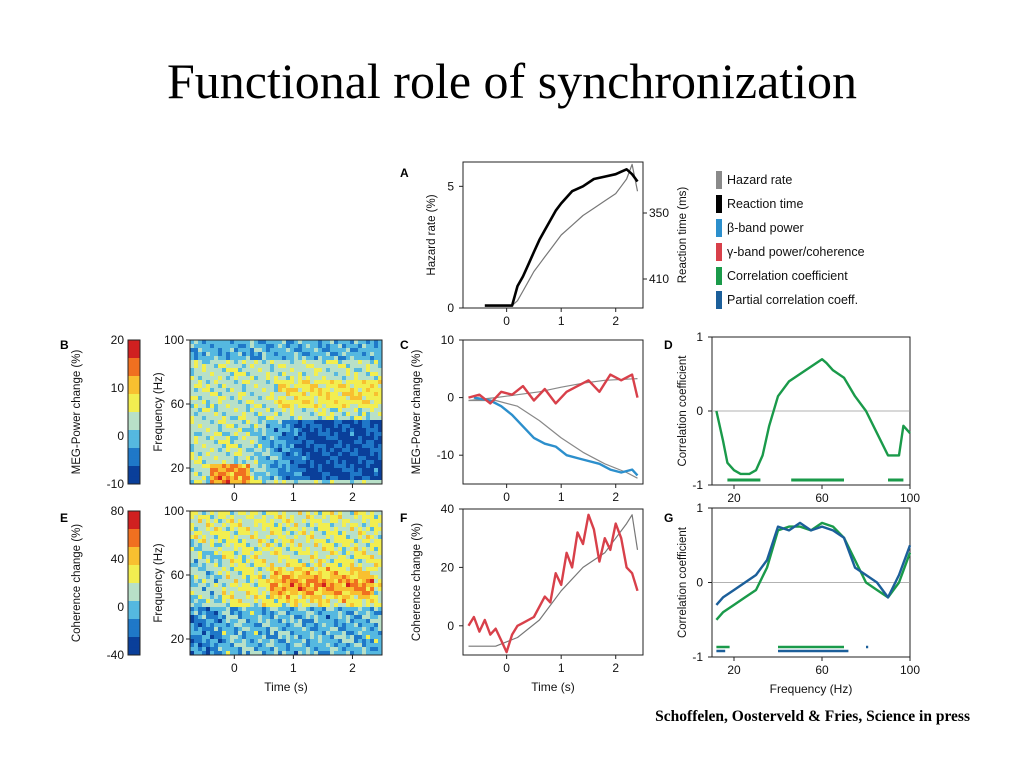  I want to click on panel-label-a: A, so click(404, 173).